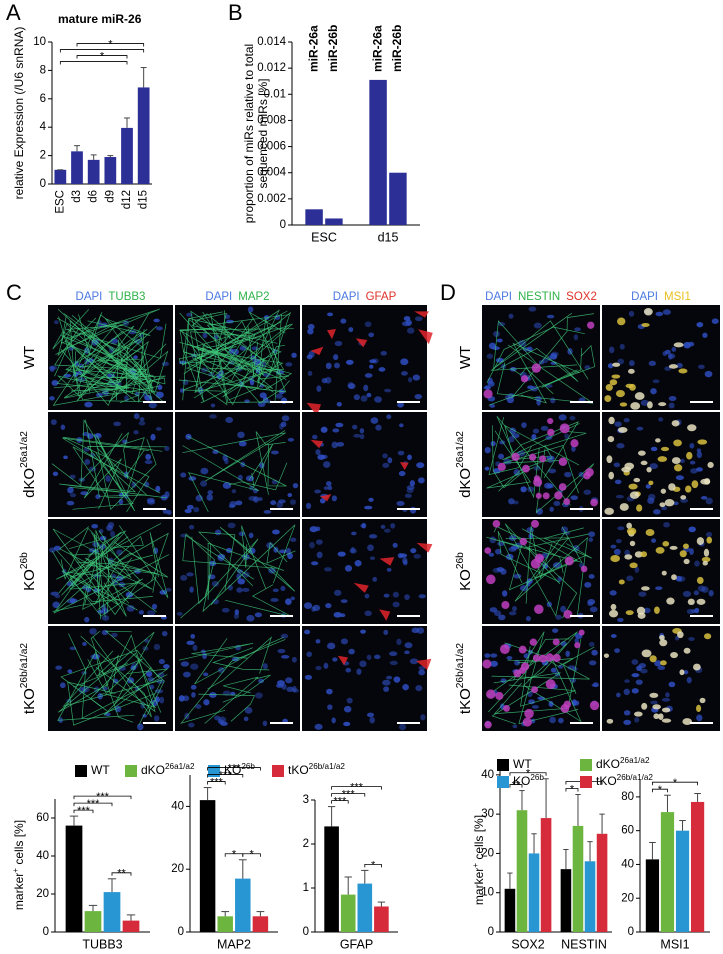 The image size is (723, 954). I want to click on superscript: 26b/a1/a2, so click(24, 666).